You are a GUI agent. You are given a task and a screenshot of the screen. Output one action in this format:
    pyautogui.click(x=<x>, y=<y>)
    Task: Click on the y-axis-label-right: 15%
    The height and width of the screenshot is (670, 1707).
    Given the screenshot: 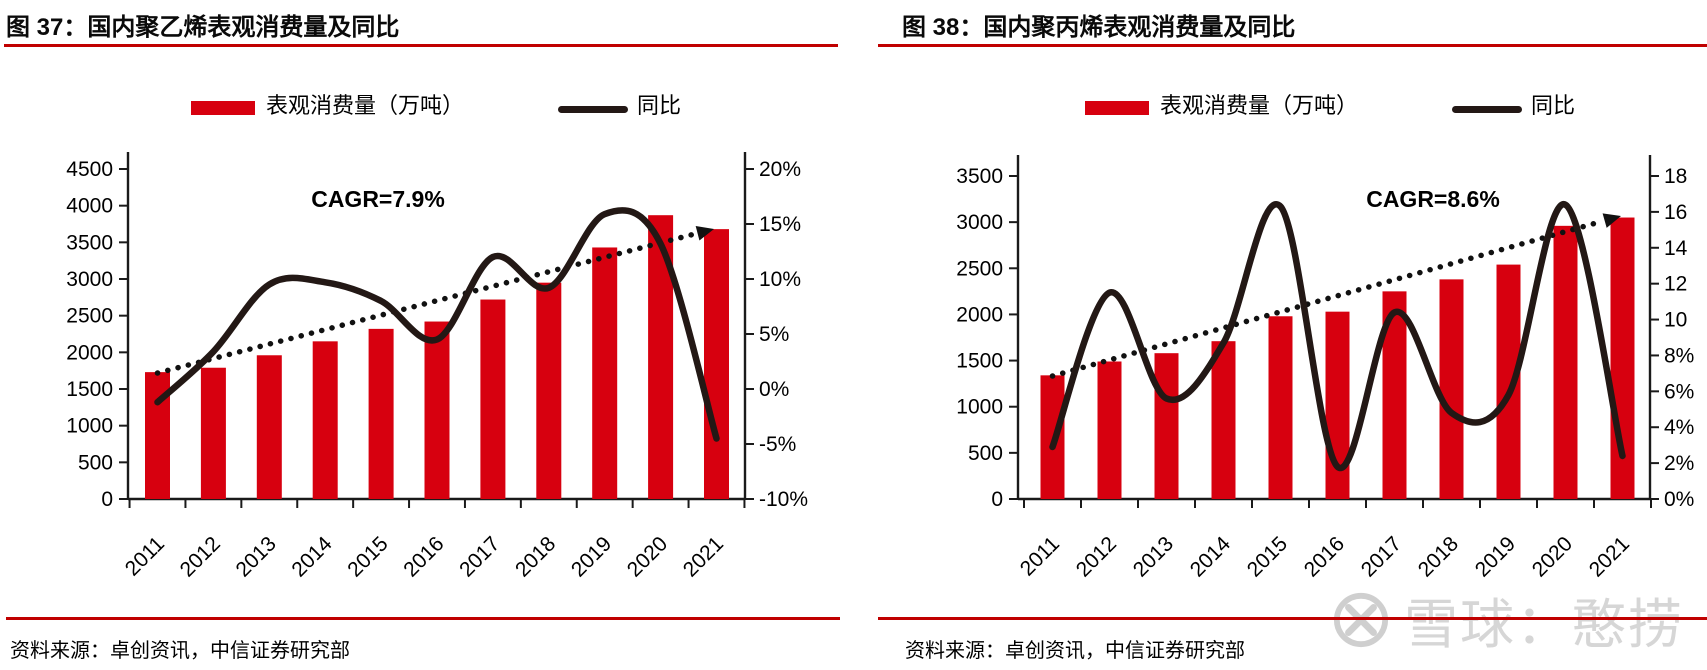 What is the action you would take?
    pyautogui.click(x=780, y=224)
    